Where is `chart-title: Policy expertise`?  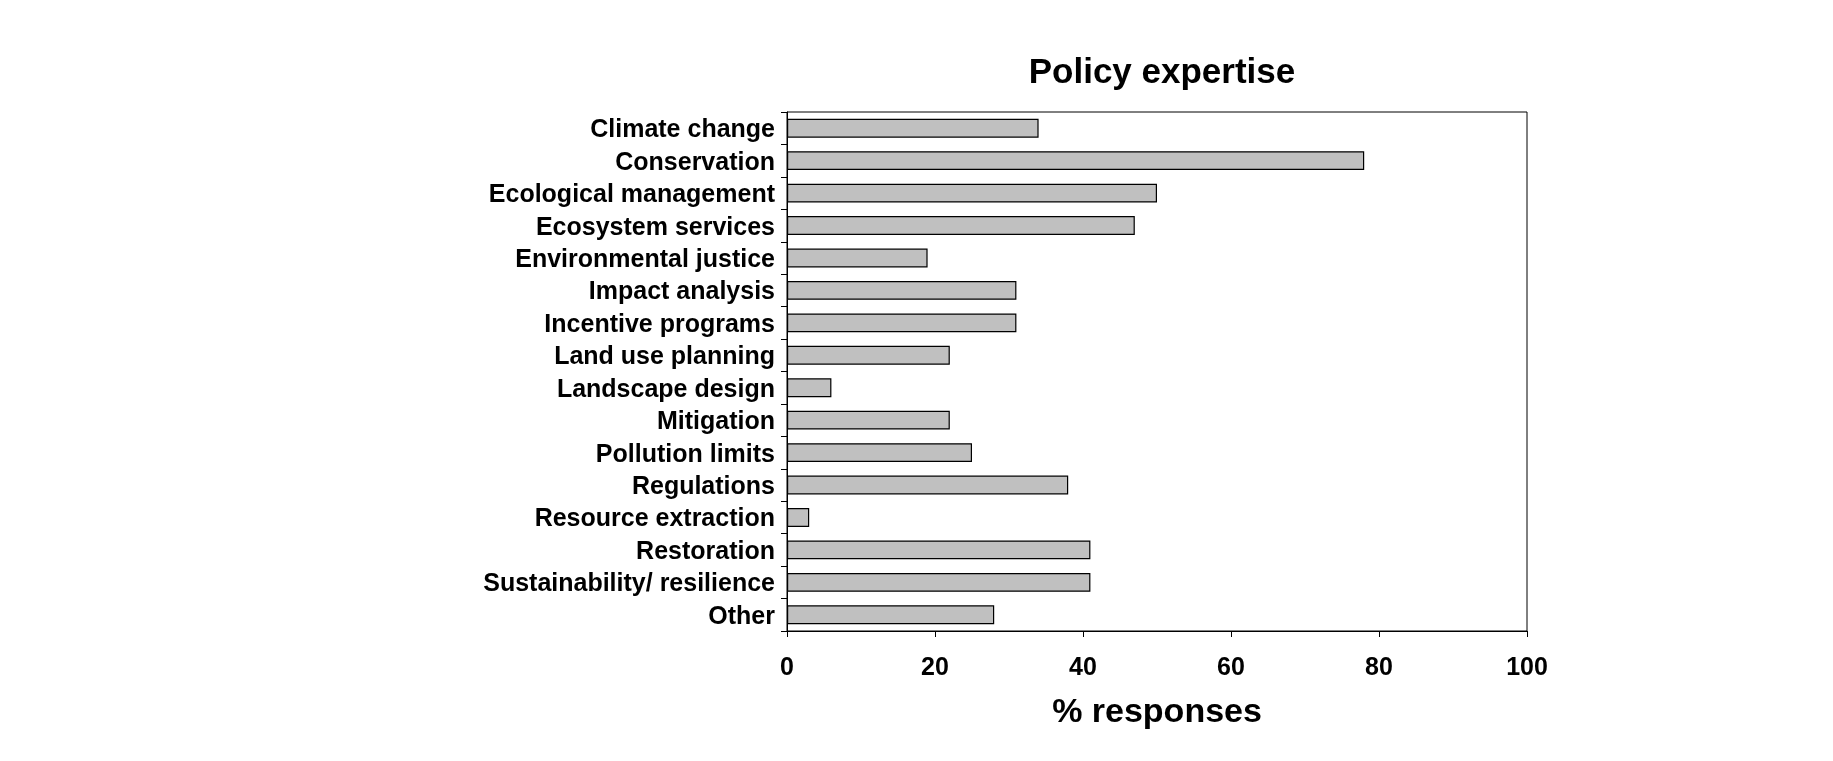 chart-title: Policy expertise is located at coordinates (1162, 70).